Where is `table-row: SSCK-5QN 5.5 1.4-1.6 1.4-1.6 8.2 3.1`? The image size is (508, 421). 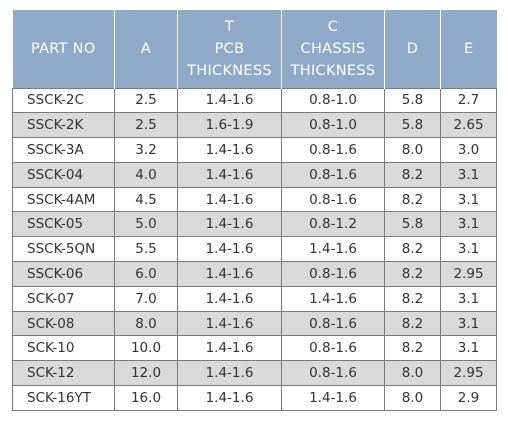 table-row: SSCK-5QN 5.5 1.4-1.6 1.4-1.6 8.2 3.1 is located at coordinates (254, 249).